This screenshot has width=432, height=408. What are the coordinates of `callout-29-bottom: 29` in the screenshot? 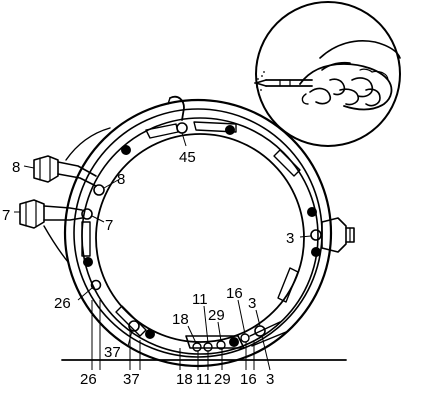 It's located at (222, 379).